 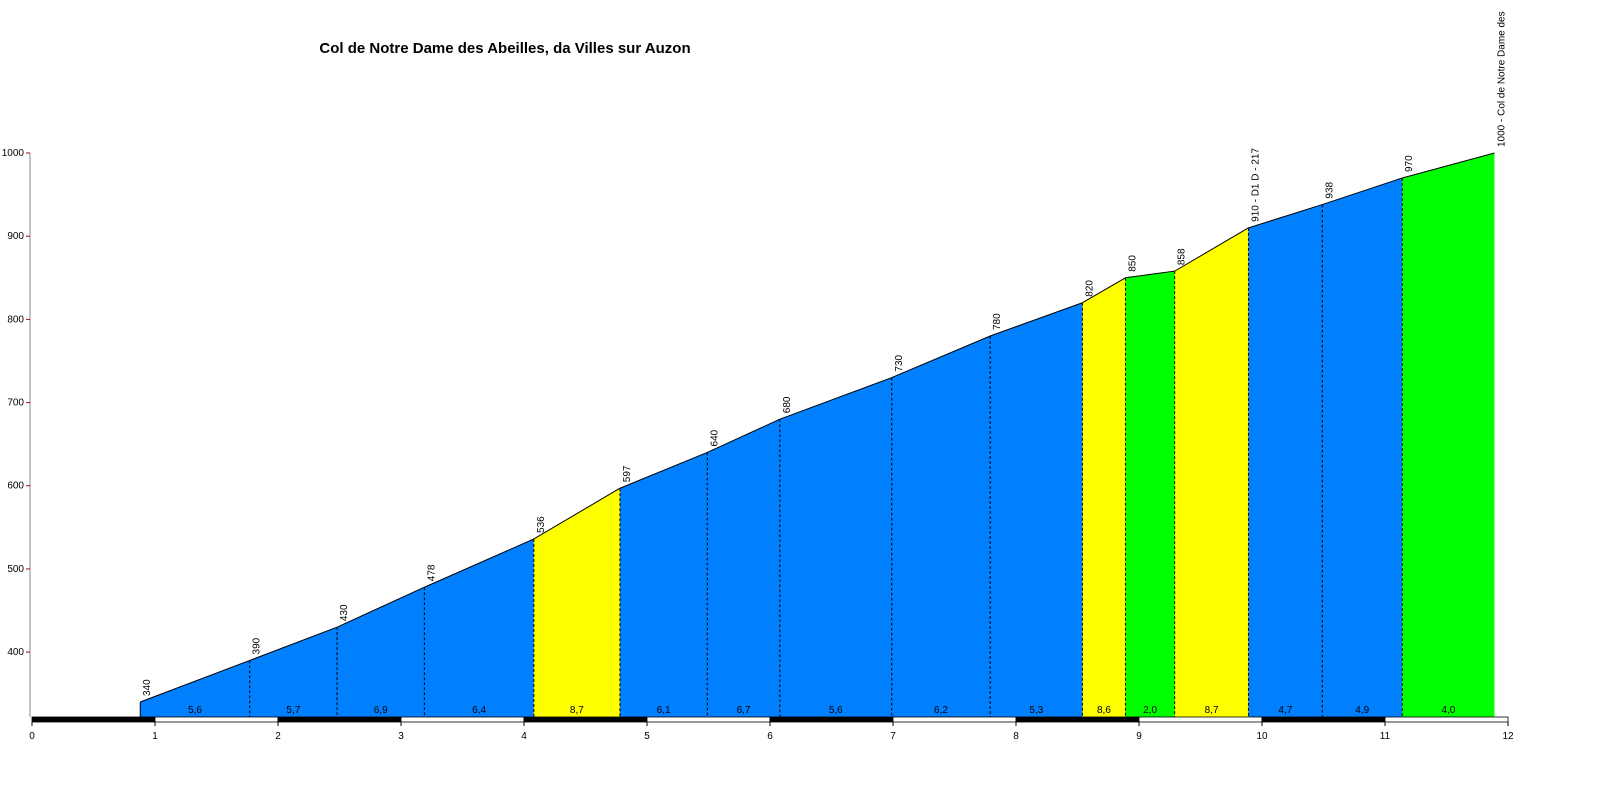 I want to click on point-label: 680, so click(x=787, y=404).